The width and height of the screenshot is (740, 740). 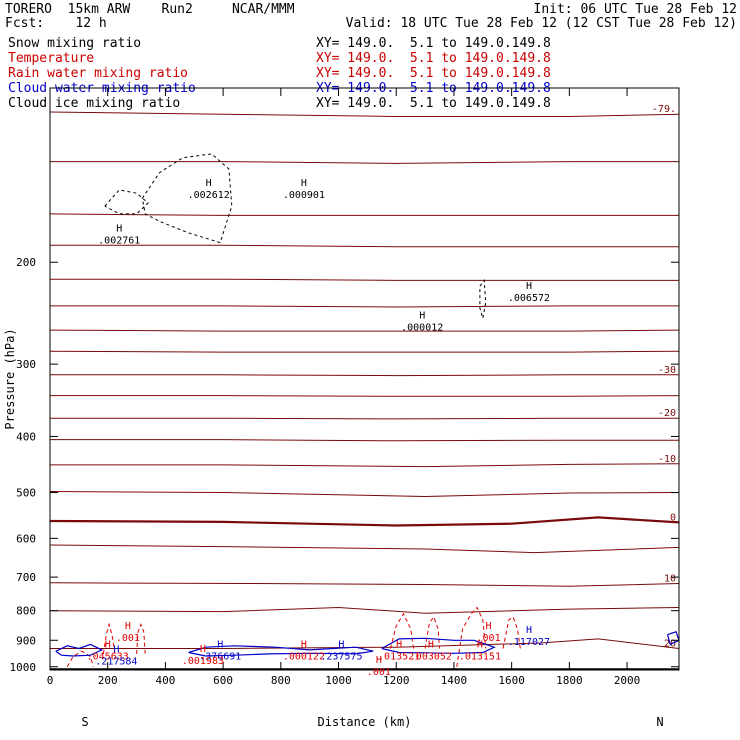 What do you see at coordinates (569, 680) in the screenshot?
I see `x-tick-label-9: 1800` at bounding box center [569, 680].